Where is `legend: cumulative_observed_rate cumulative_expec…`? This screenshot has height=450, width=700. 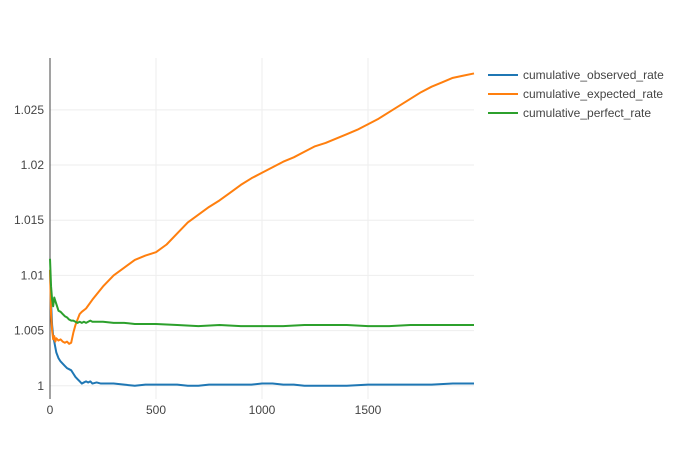
legend: cumulative_observed_rate cumulative_expec… is located at coordinates (576, 94).